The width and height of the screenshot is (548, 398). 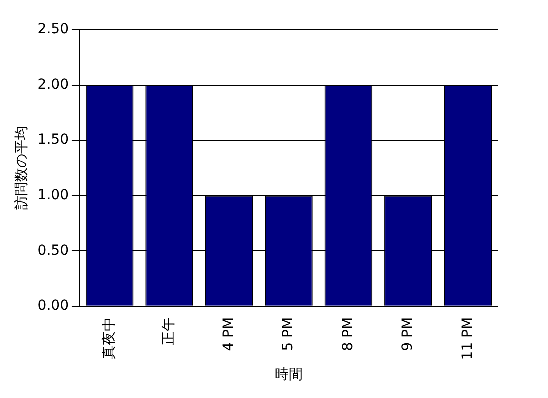 I want to click on x-tick-label: 11 PM, so click(x=468, y=338).